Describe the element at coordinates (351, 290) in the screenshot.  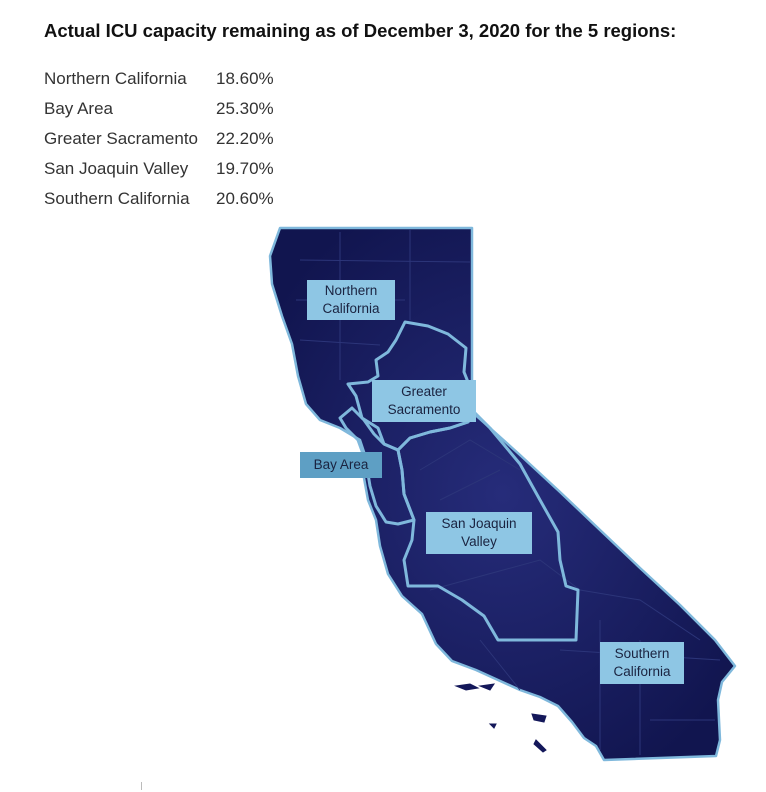
I see `label-line: Northern` at that location.